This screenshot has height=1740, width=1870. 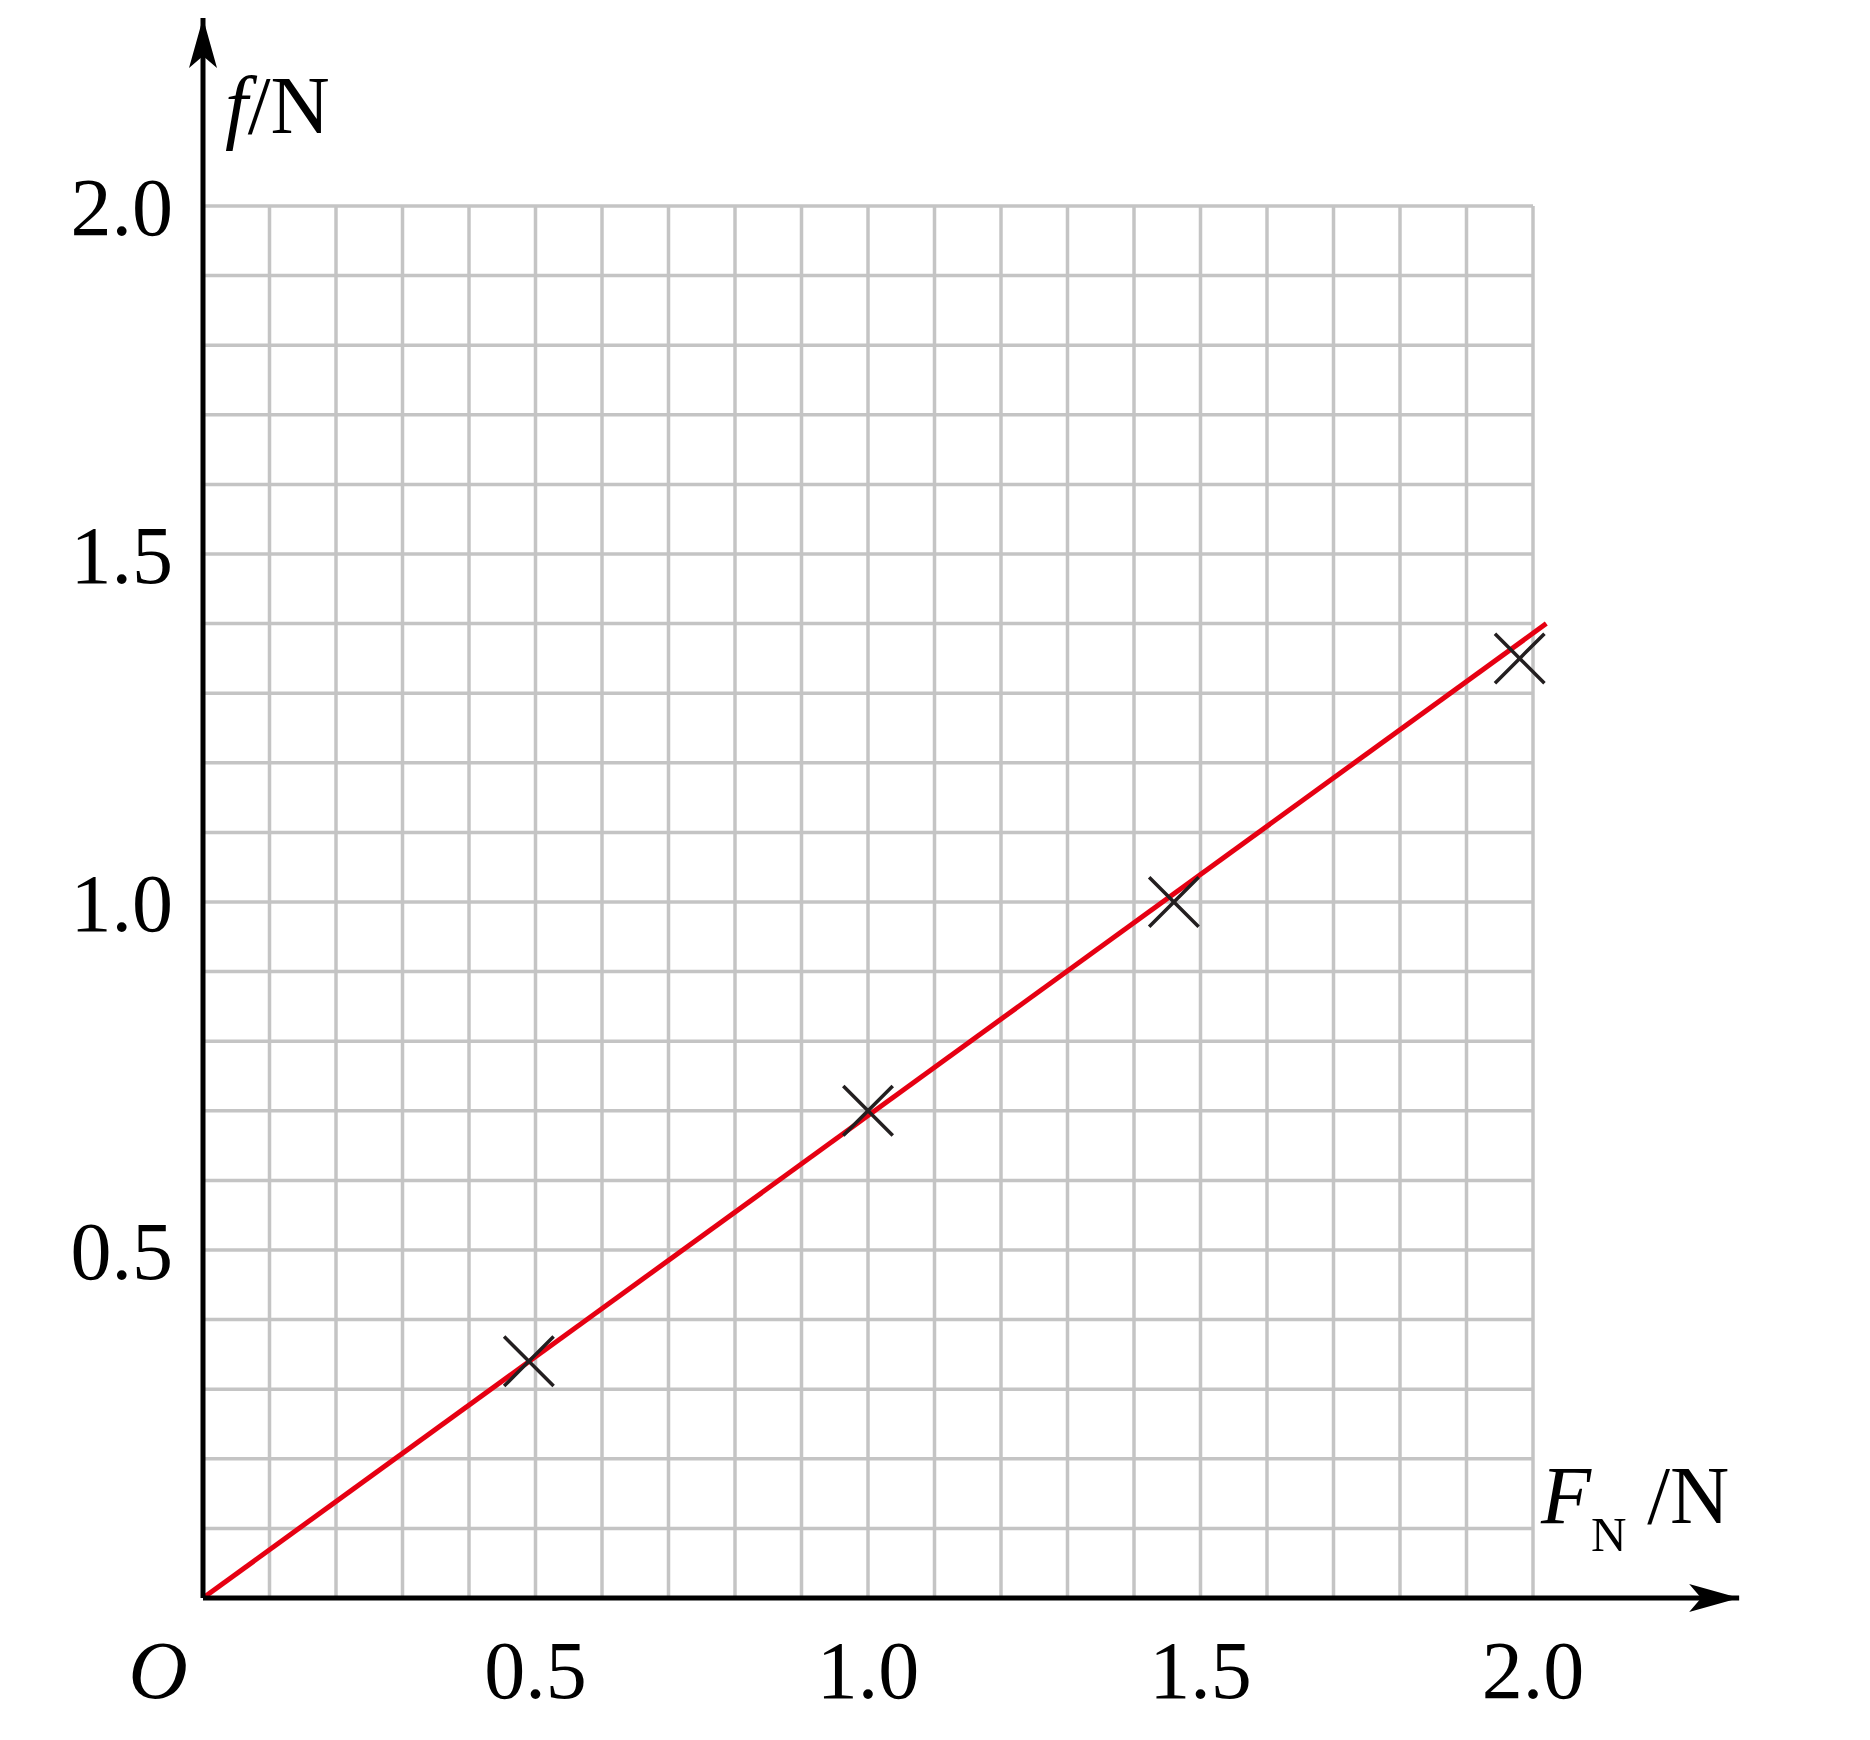 What do you see at coordinates (158, 1670) in the screenshot?
I see `x-tick-label: O` at bounding box center [158, 1670].